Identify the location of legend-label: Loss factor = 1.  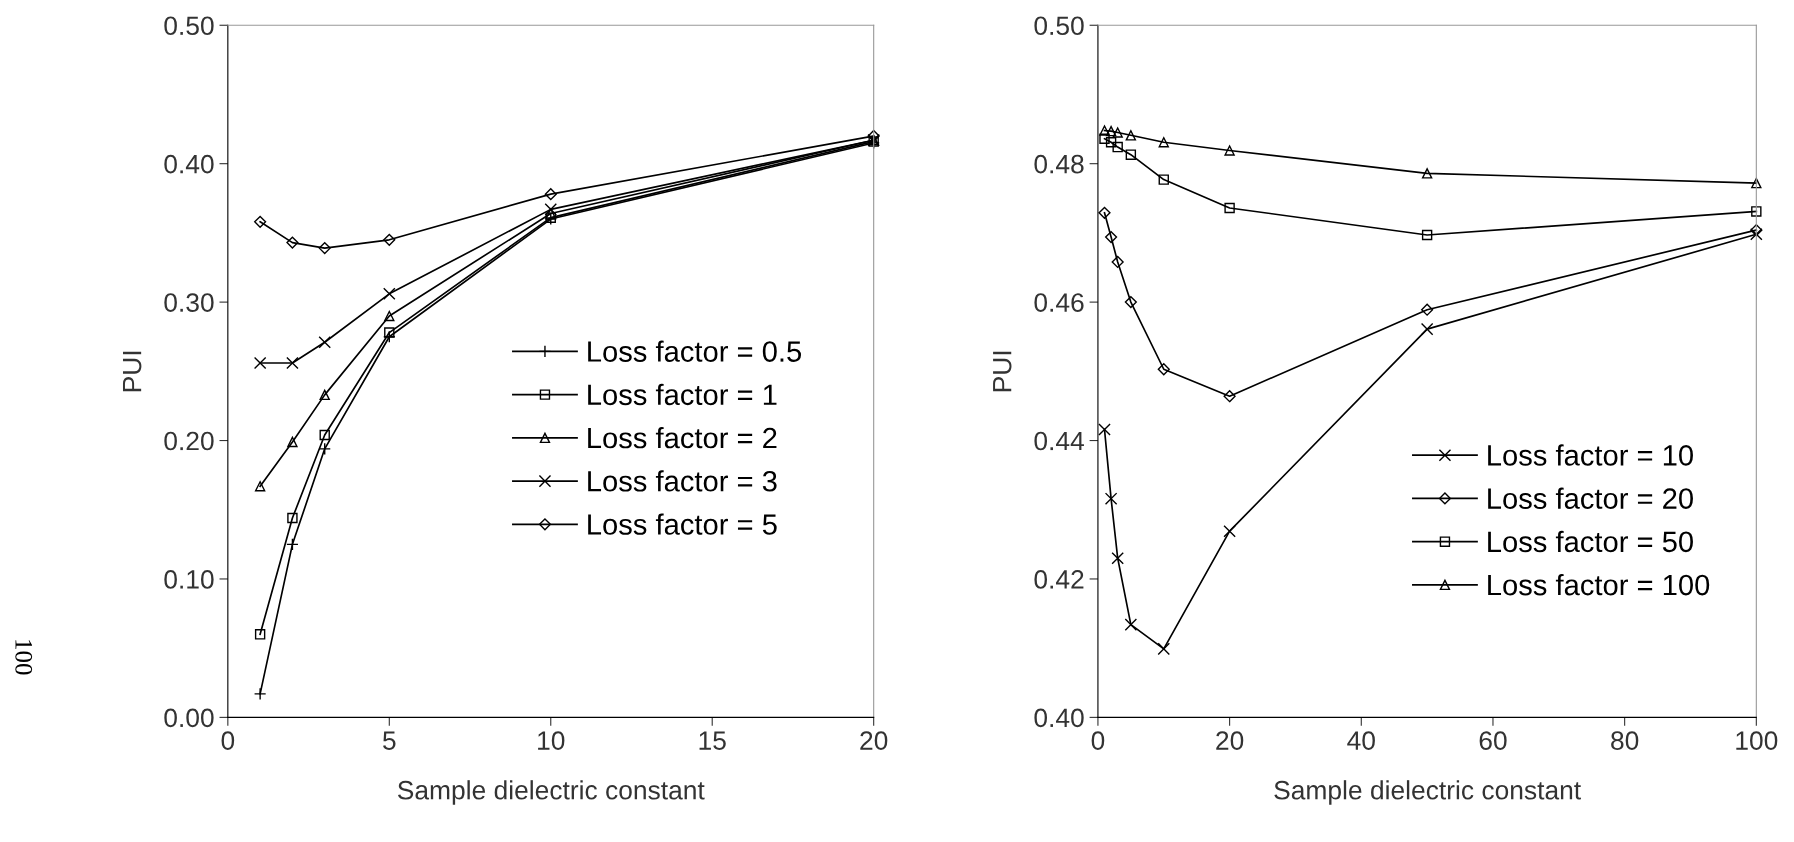
(682, 394).